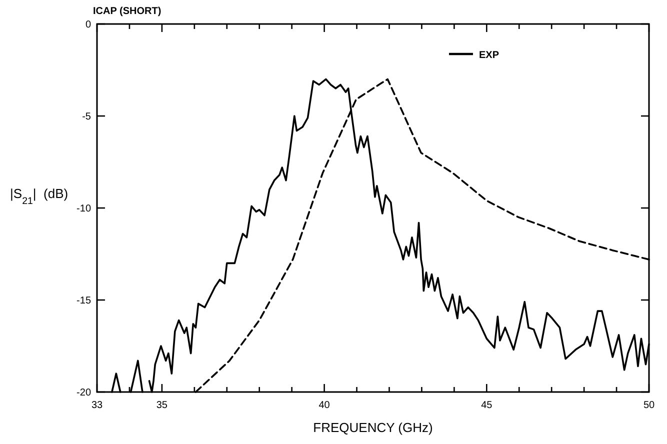  I want to click on x-axis-title: FREQUENCY (GHz), so click(373, 427).